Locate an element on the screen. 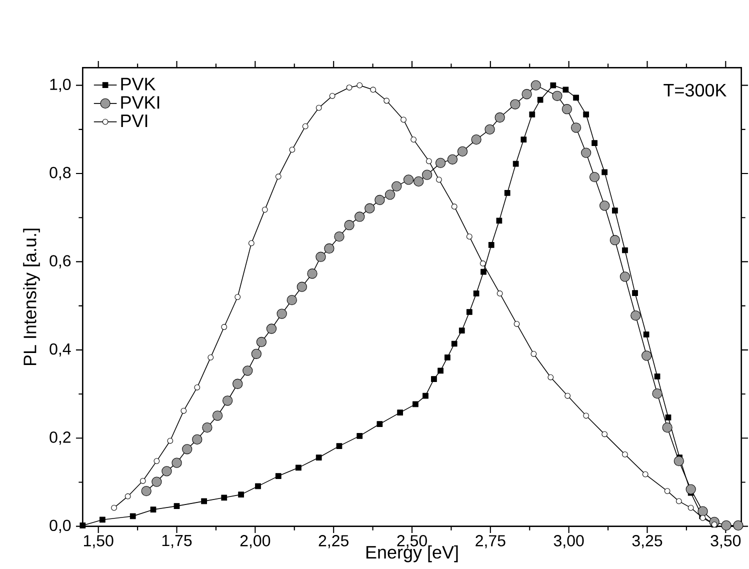  y-tick-label: 1,0 is located at coordinates (60, 85).